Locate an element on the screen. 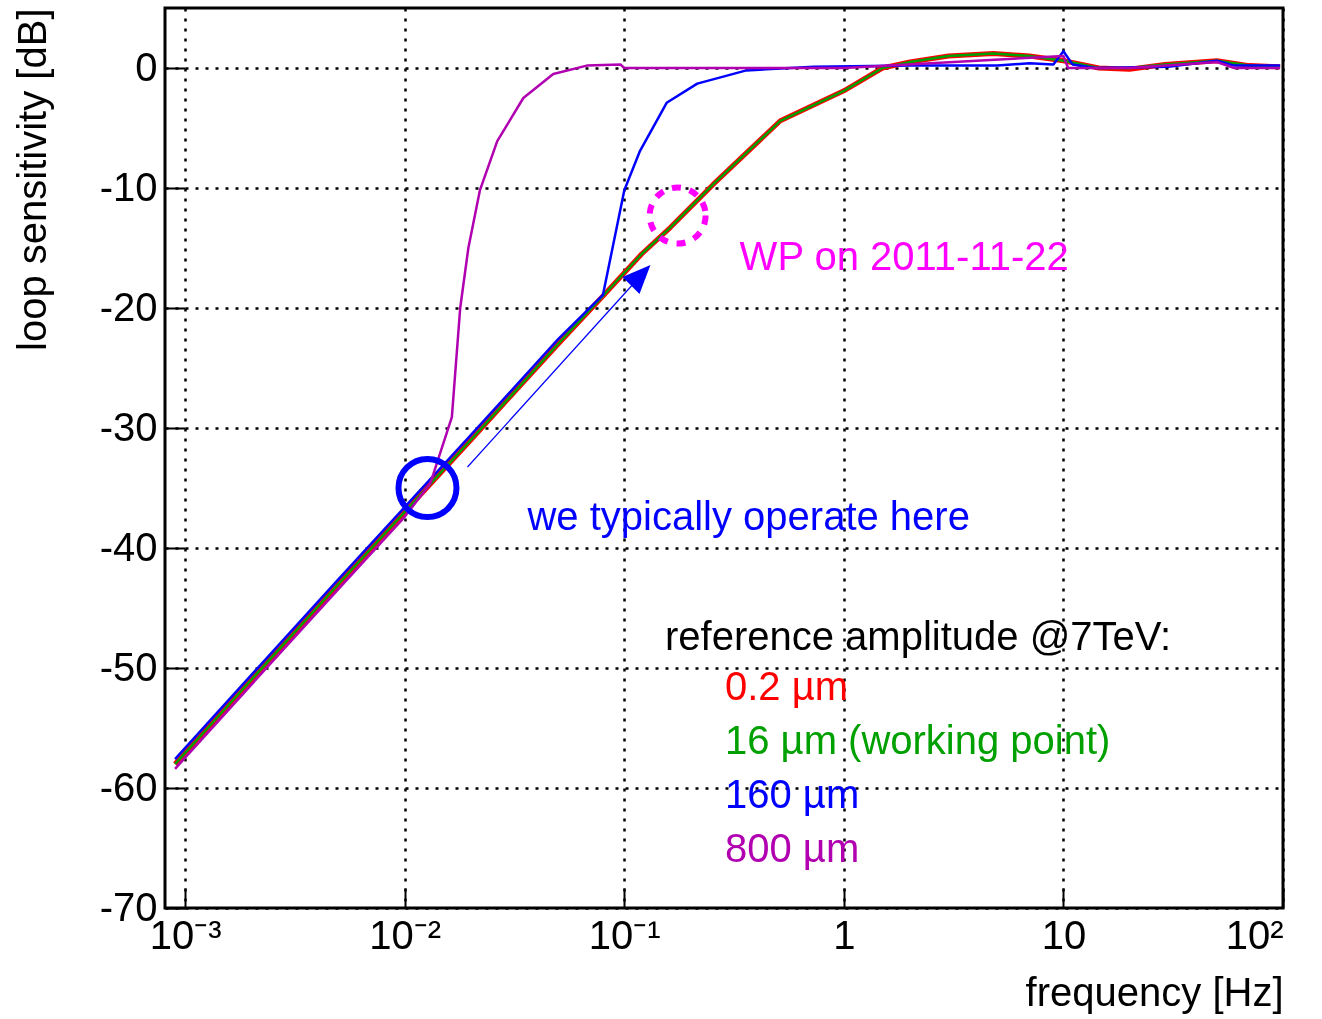  annotation: we typically operate here is located at coordinates (748, 516).